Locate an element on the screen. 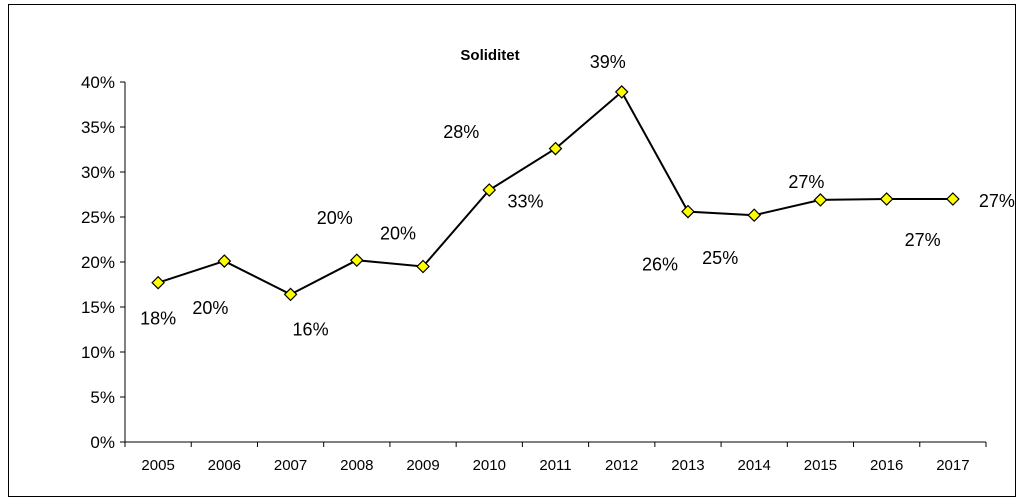  x-tick-label: 2010 is located at coordinates (489, 465).